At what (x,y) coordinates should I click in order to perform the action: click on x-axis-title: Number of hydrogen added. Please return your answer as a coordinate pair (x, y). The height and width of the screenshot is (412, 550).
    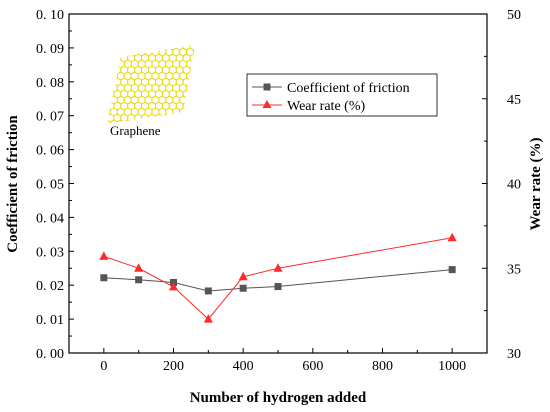
    Looking at the image, I should click on (278, 398).